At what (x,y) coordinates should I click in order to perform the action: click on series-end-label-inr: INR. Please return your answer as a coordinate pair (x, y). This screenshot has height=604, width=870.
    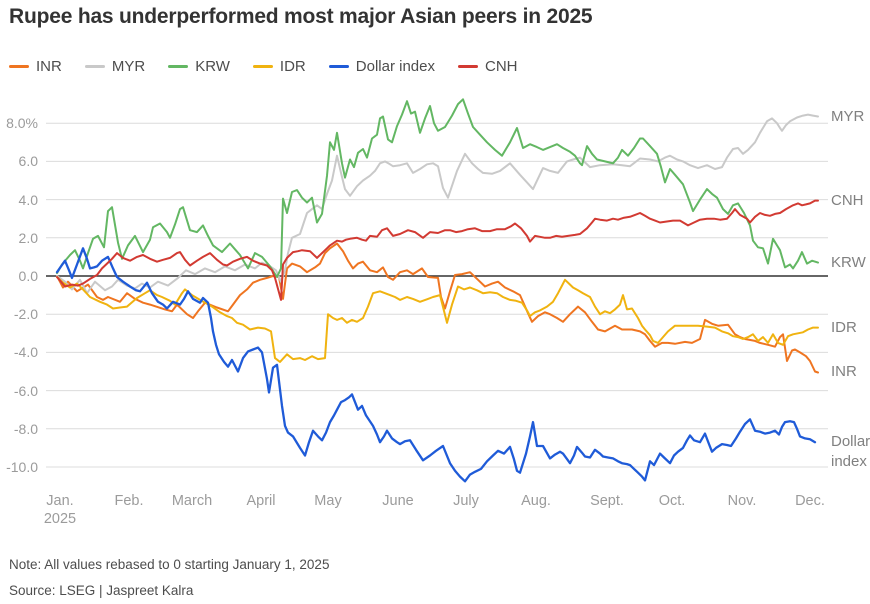
    Looking at the image, I should click on (844, 372).